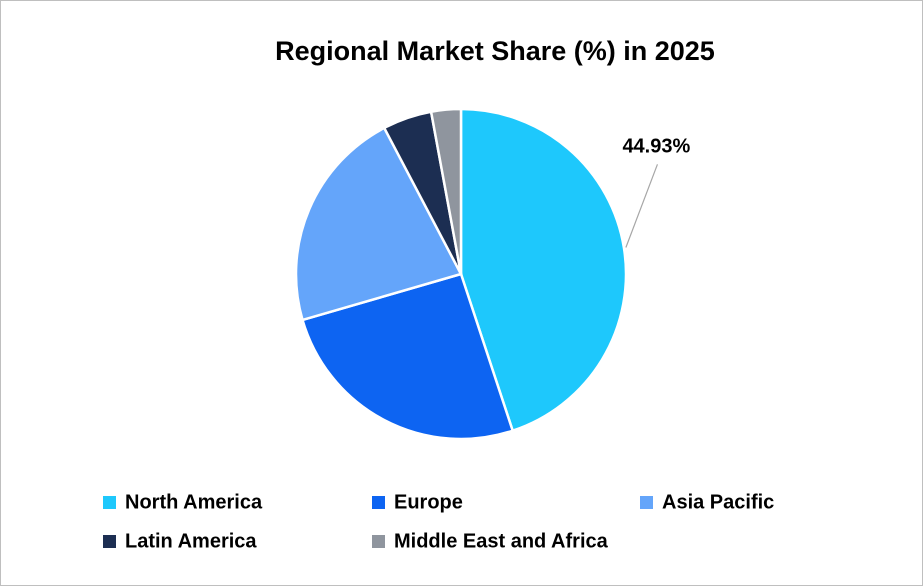  Describe the element at coordinates (656, 147) in the screenshot. I see `data-label: 44.93%` at that location.